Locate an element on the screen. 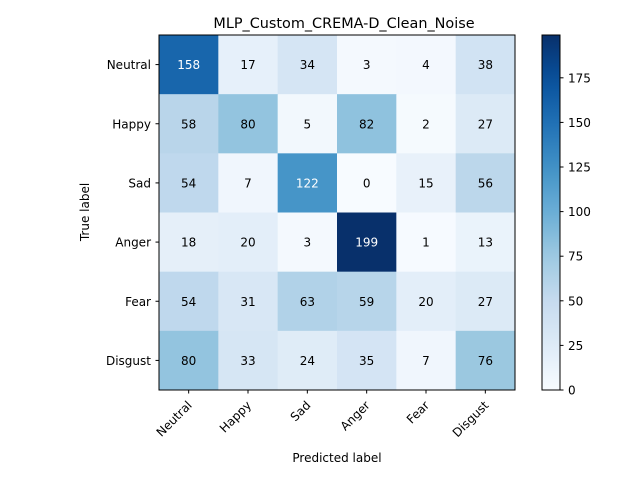 Image resolution: width=640 pixels, height=480 pixels. cell-value-label: 1 is located at coordinates (426, 243).